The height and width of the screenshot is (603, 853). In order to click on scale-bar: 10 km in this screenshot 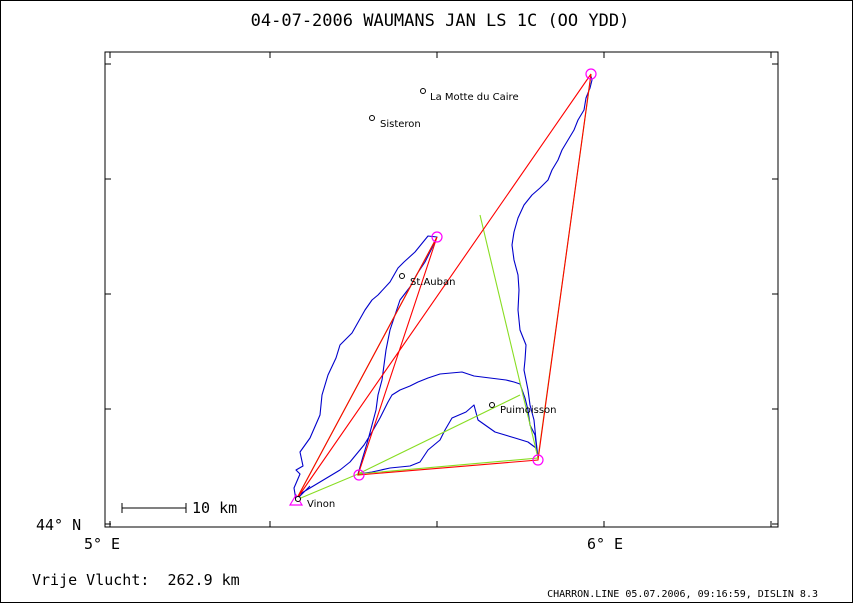, I will do `click(179, 508)`.